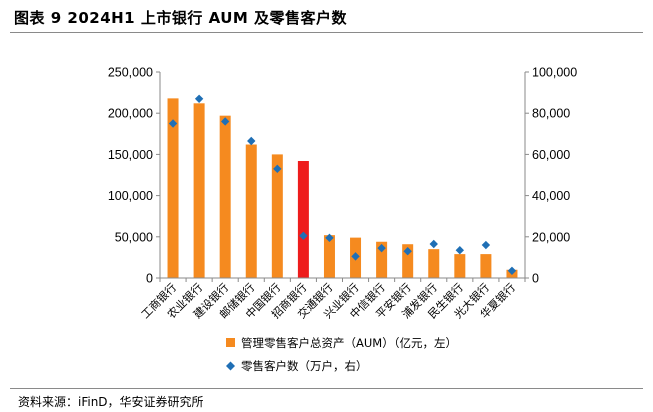 Image resolution: width=653 pixels, height=412 pixels. What do you see at coordinates (130, 196) in the screenshot?
I see `left-tick-label: 100,000` at bounding box center [130, 196].